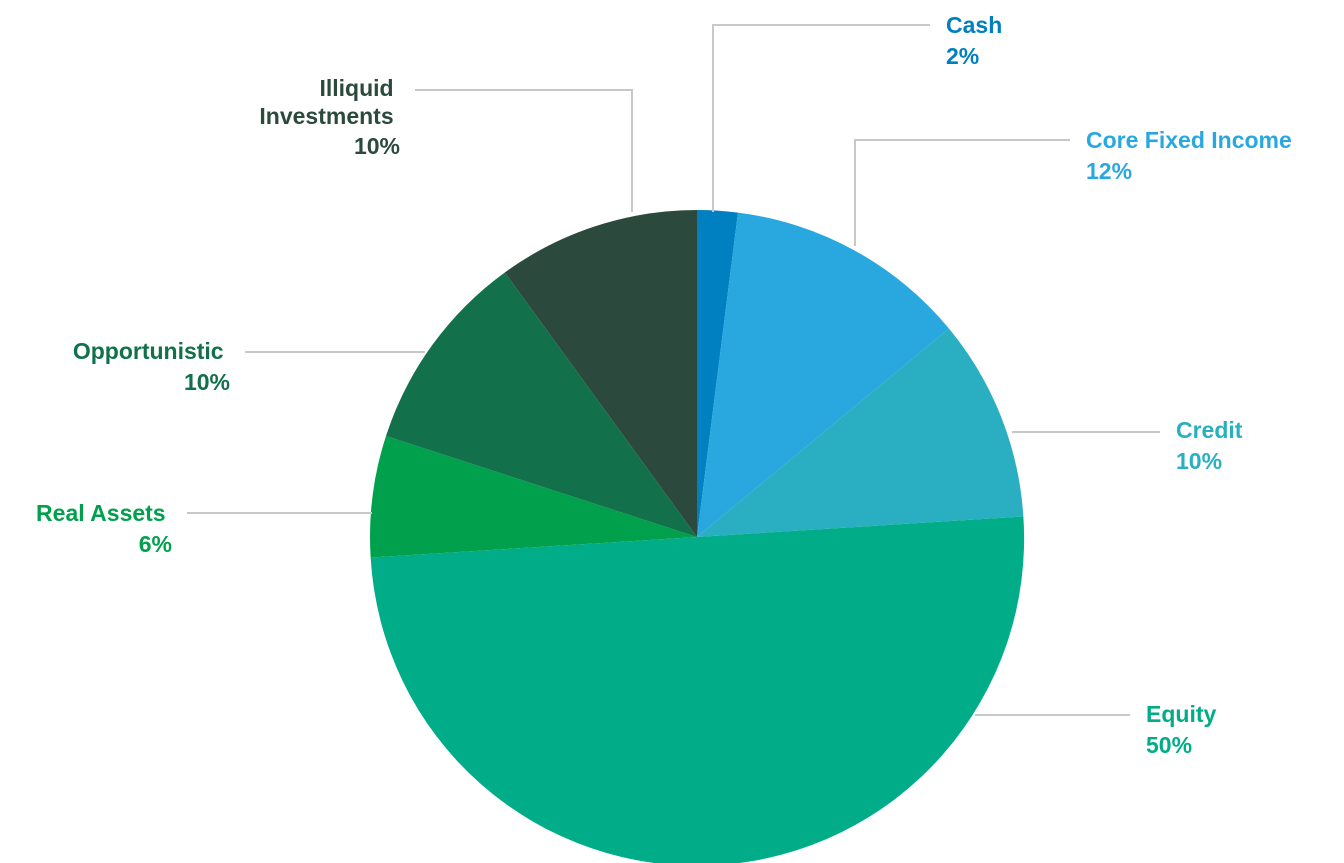 This screenshot has width=1344, height=863. I want to click on label-credit-name: Credit, so click(1209, 430).